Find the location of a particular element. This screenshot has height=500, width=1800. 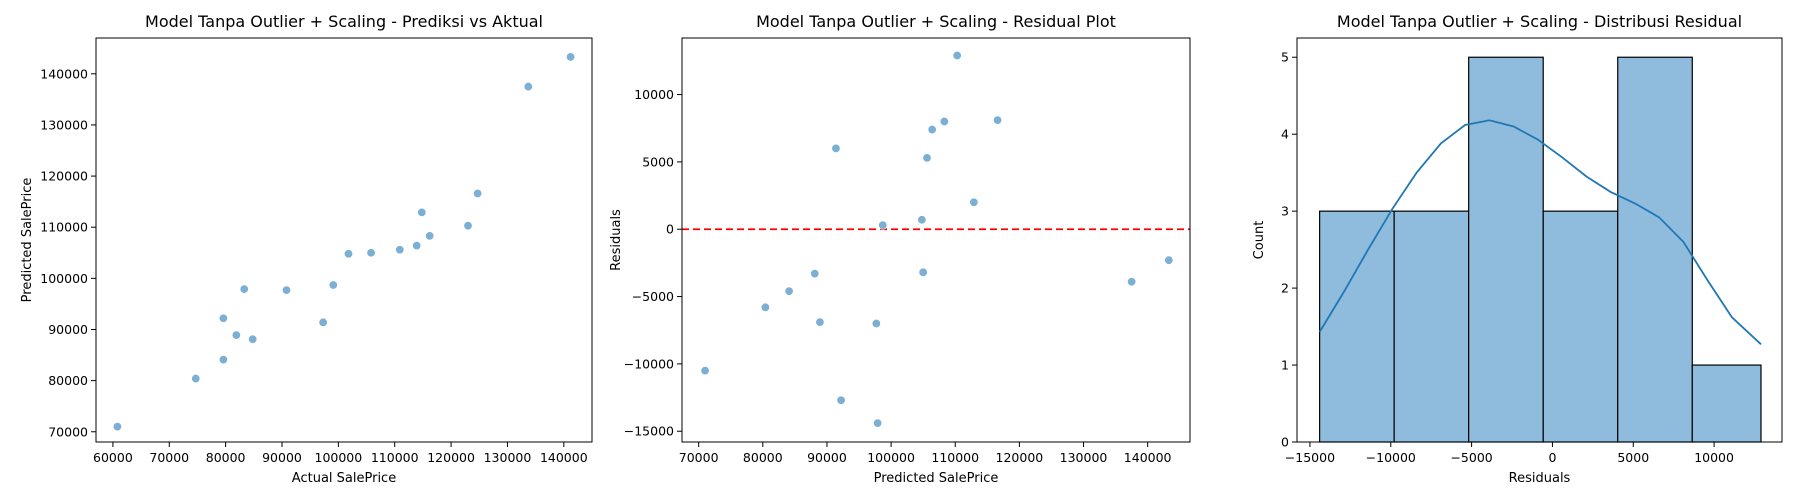

y-tick-label: 110000 is located at coordinates (64, 227).